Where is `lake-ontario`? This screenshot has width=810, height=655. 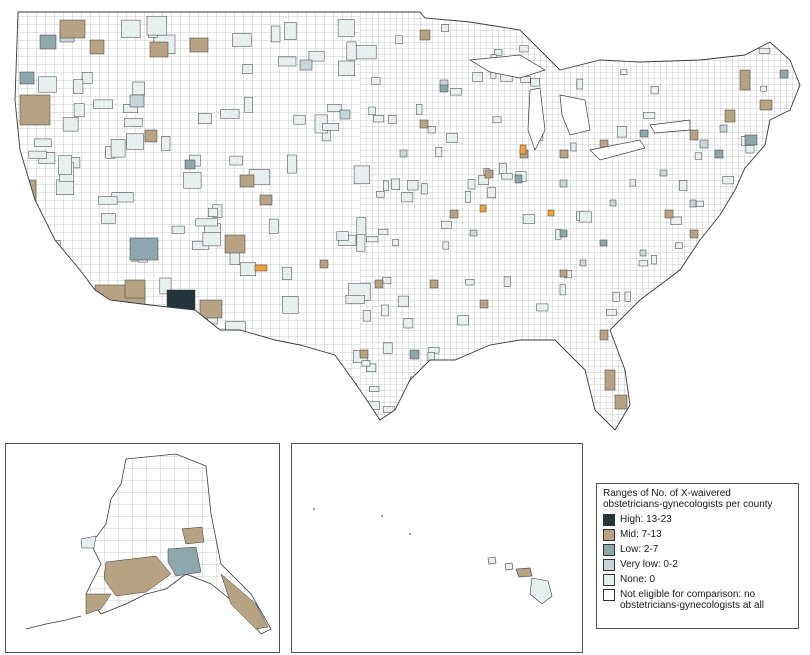 lake-ontario is located at coordinates (670, 126).